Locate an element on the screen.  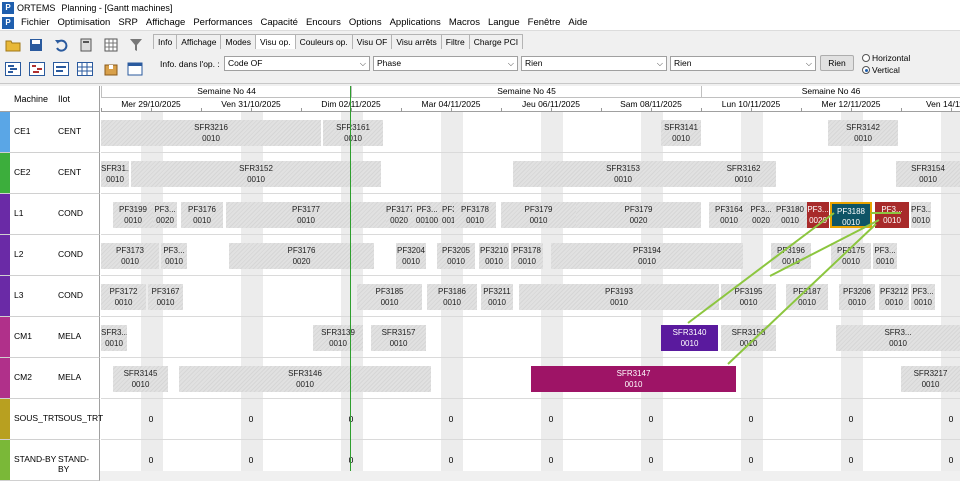
operation-bar: PF3172 0010 is located at coordinates (123, 297).